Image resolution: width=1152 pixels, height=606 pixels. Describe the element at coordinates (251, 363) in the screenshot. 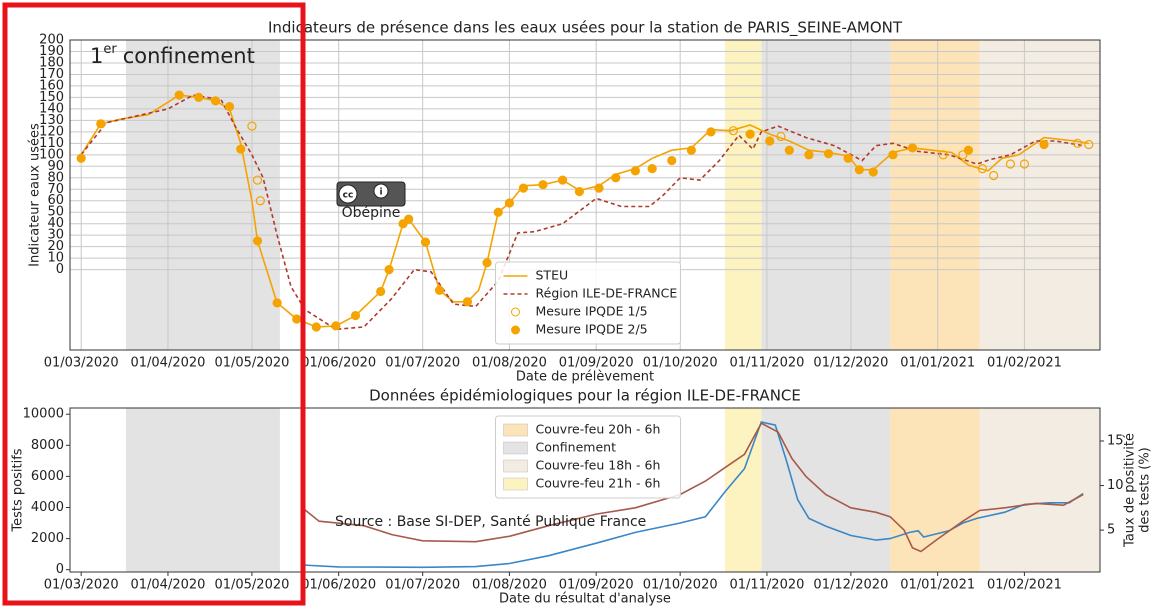

I see `x-tick-label: 01/05/2020` at that location.